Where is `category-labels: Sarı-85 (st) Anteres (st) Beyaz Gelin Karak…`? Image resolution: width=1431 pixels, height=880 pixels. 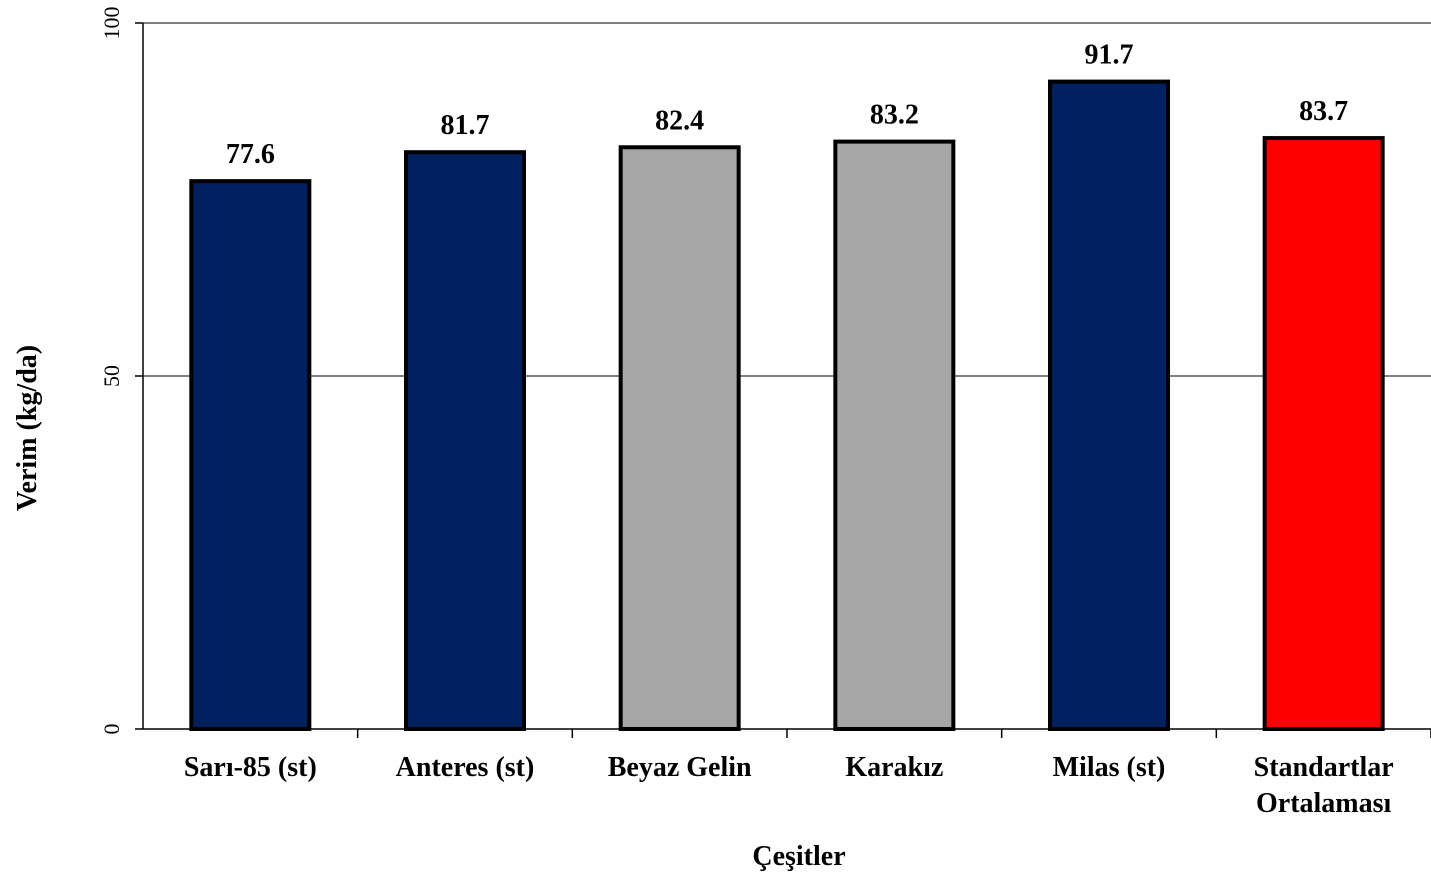
category-labels: Sarı-85 (st) Anteres (st) Beyaz Gelin Karak… is located at coordinates (789, 785).